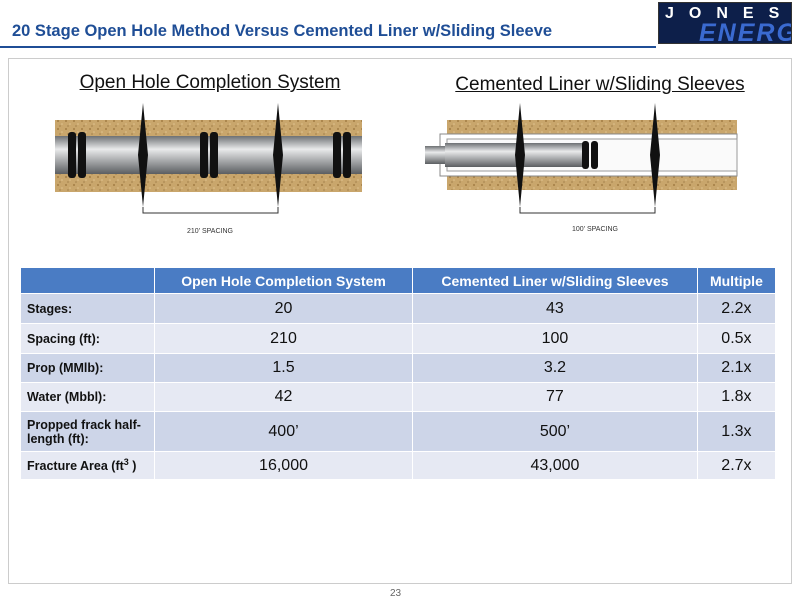 Image resolution: width=800 pixels, height=600 pixels. Describe the element at coordinates (555, 308) in the screenshot. I see `table-cell: 43` at that location.